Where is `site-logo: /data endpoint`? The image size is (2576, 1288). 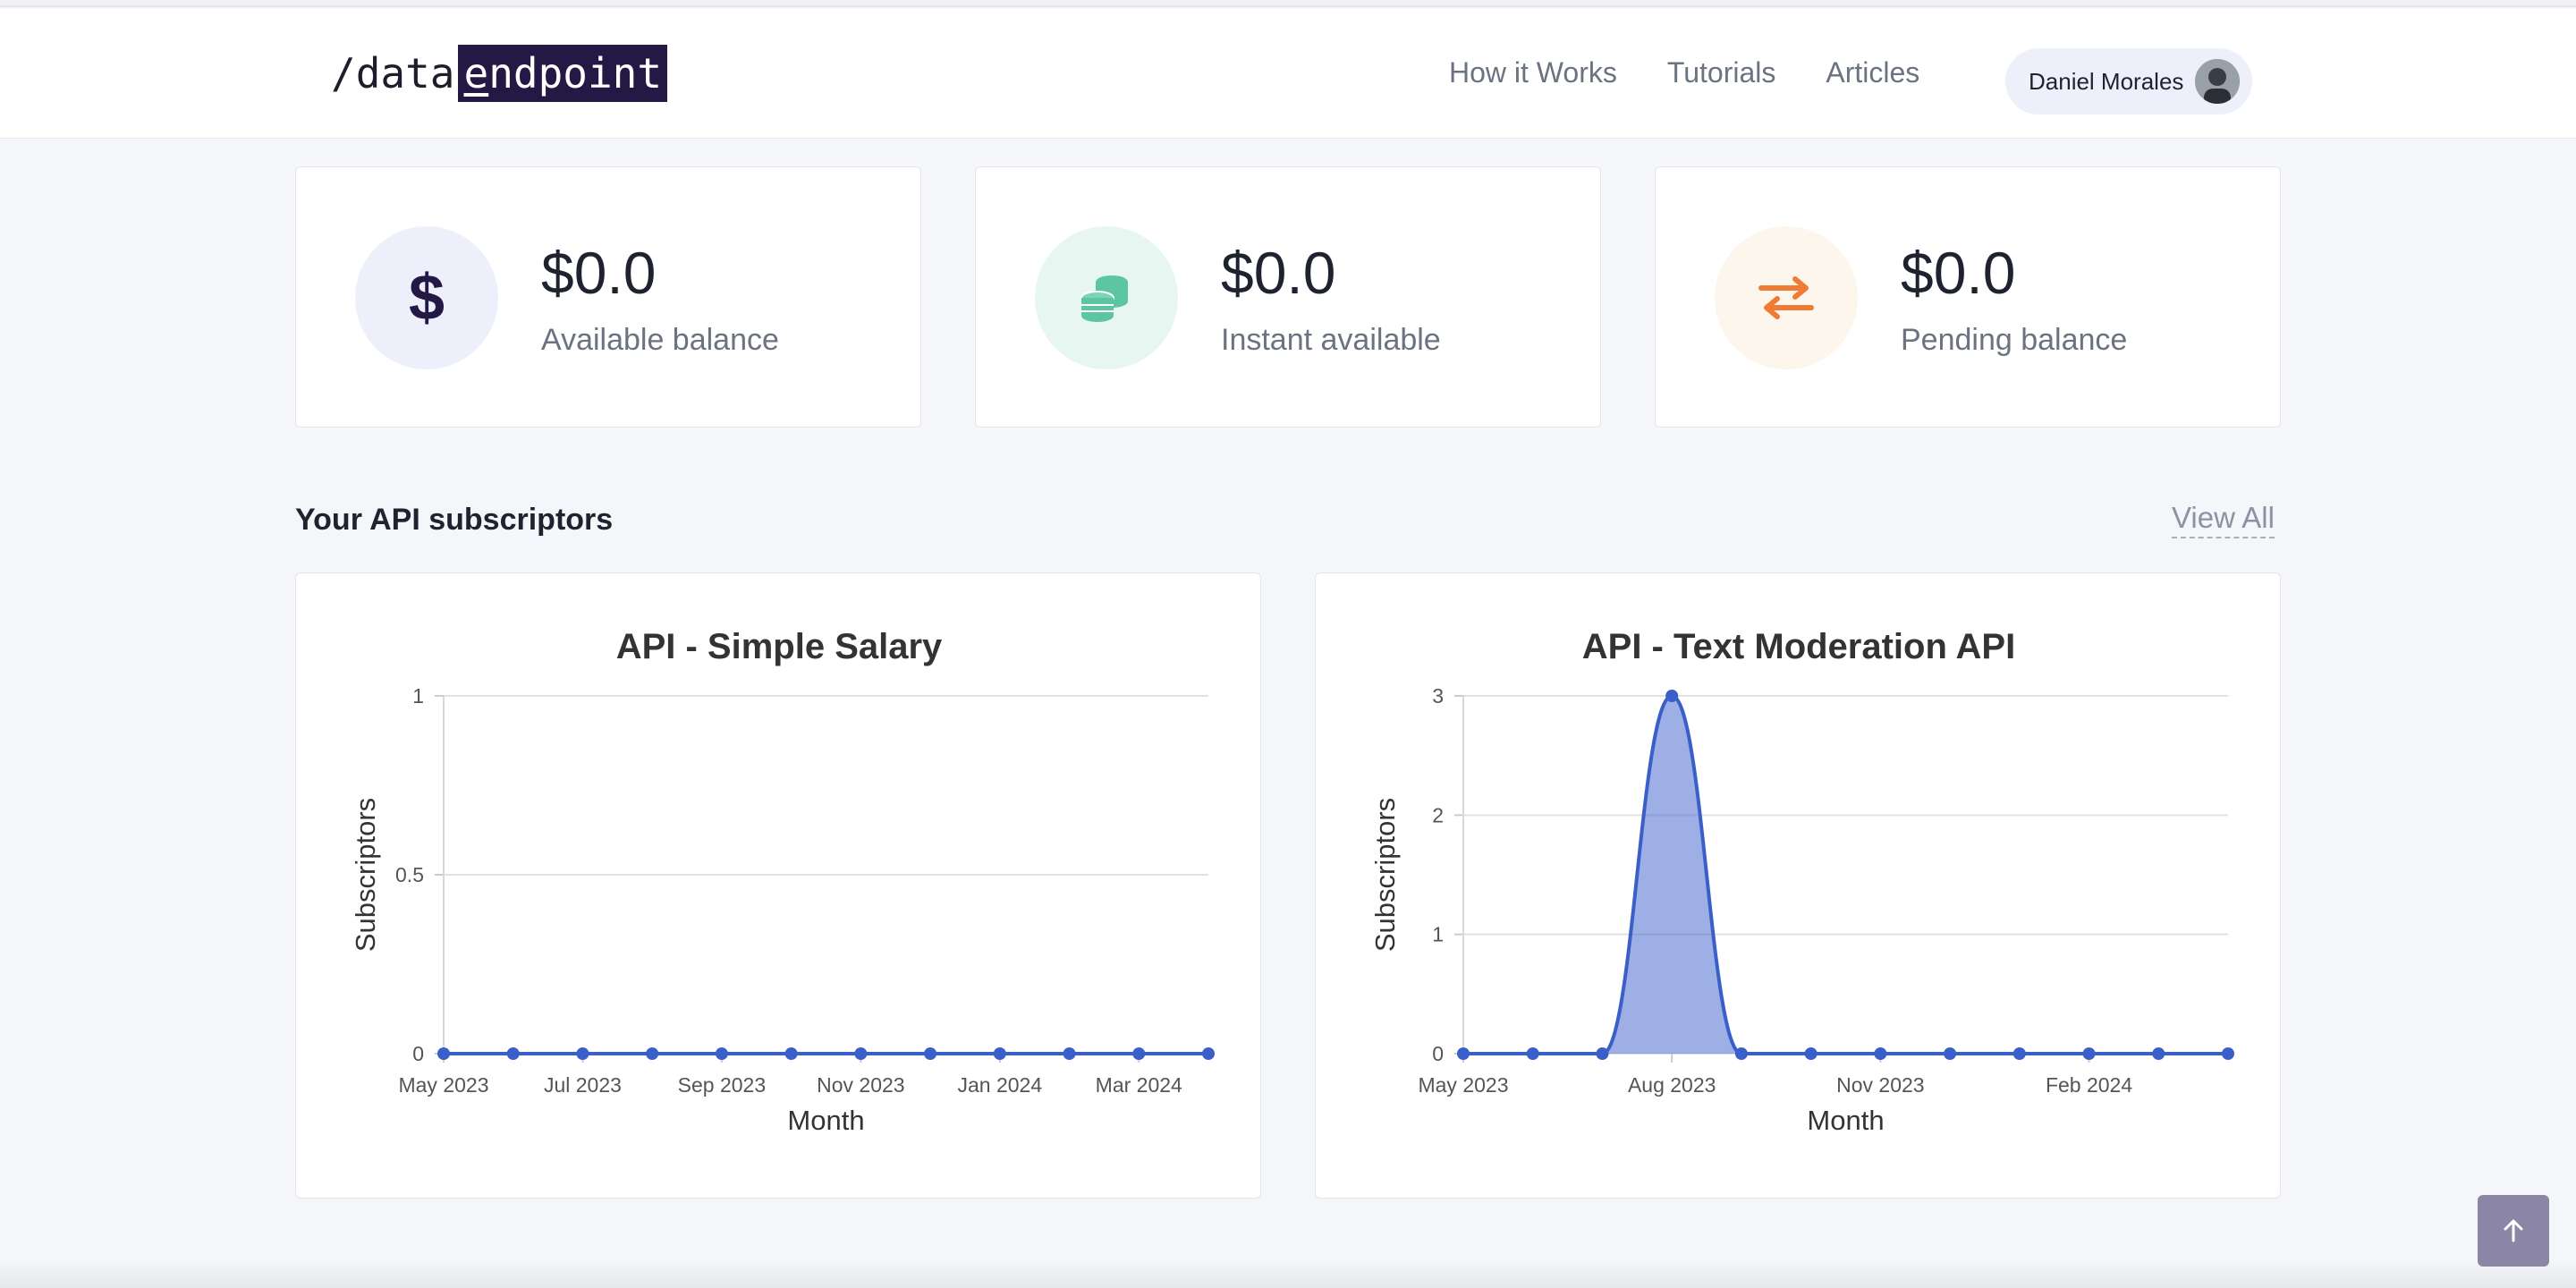
site-logo: /data endpoint is located at coordinates (499, 73).